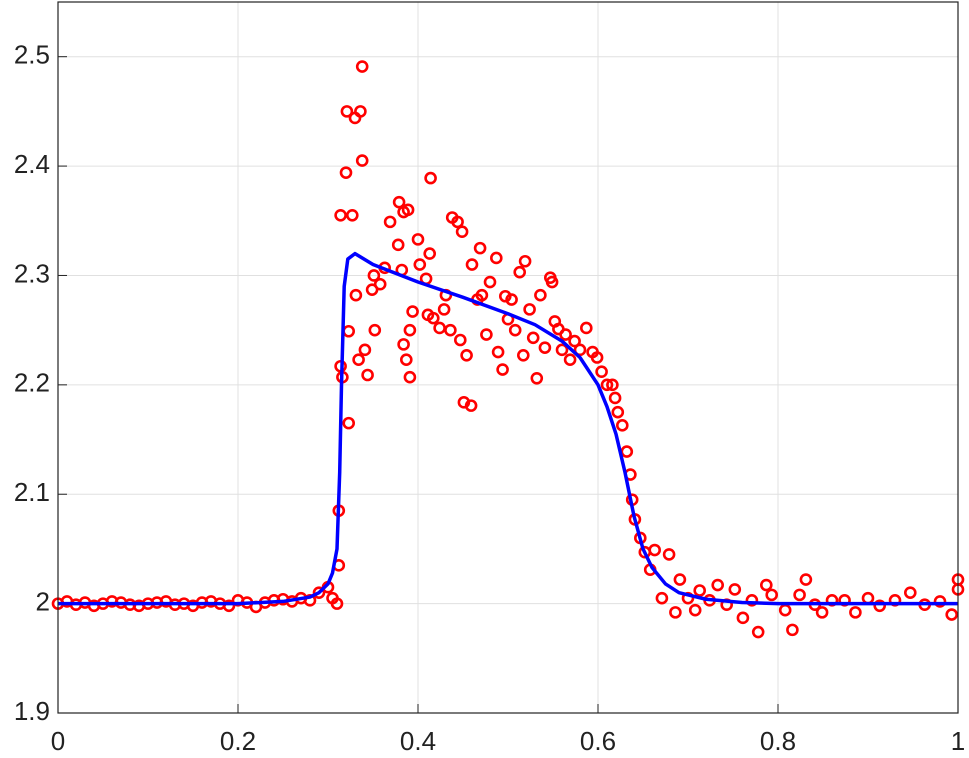 This screenshot has height=758, width=969. Describe the element at coordinates (32, 164) in the screenshot. I see `y-tick-label: 2.4` at that location.